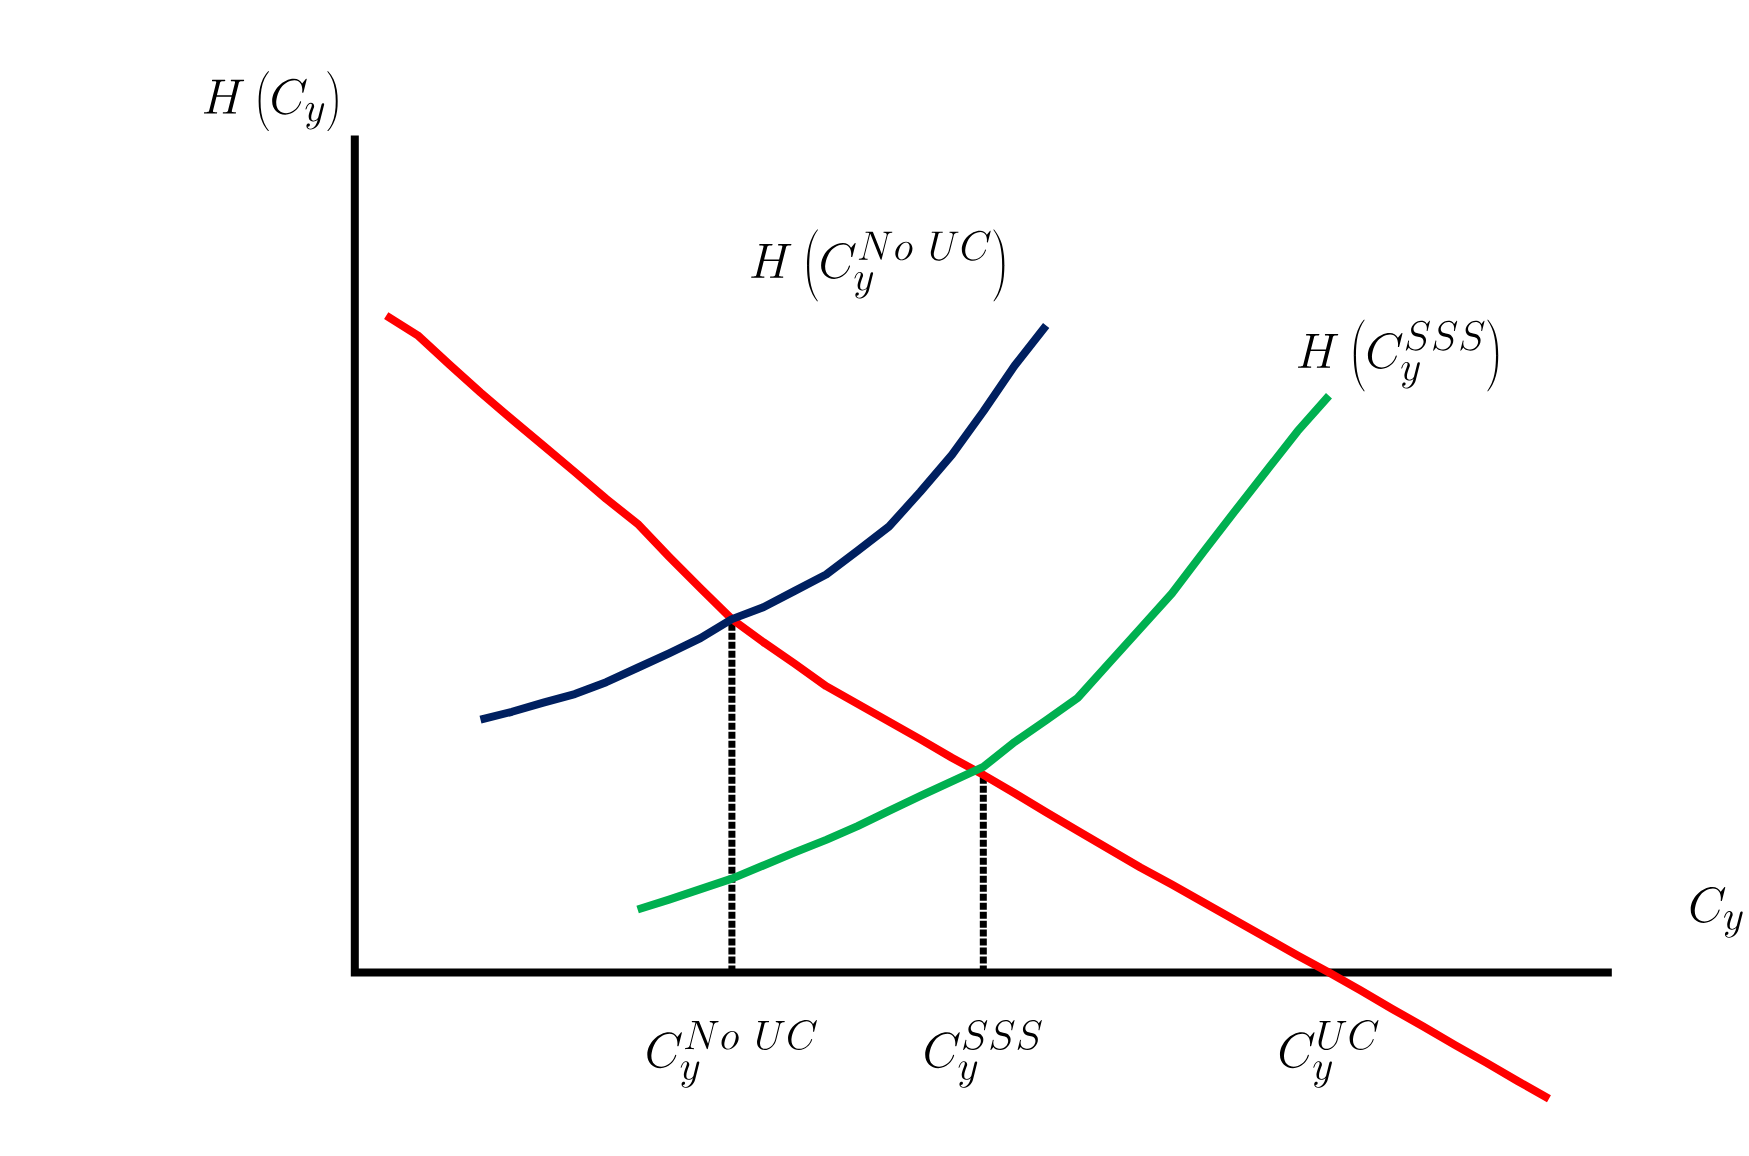 Image resolution: width=1749 pixels, height=1156 pixels. Describe the element at coordinates (878, 265) in the screenshot. I see `text: $H\left(C_y^{No\ UC}\right)$` at that location.